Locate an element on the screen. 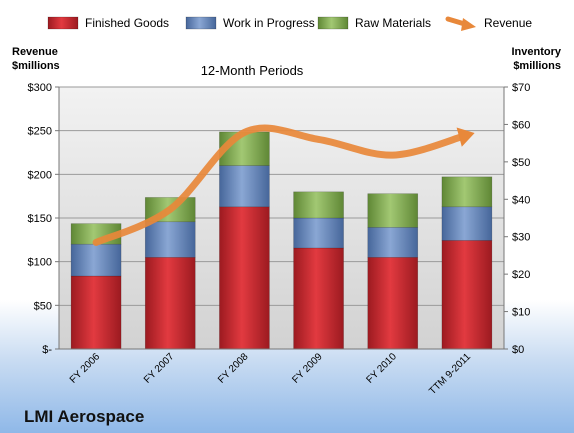  legend-label: Revenue is located at coordinates (508, 23).